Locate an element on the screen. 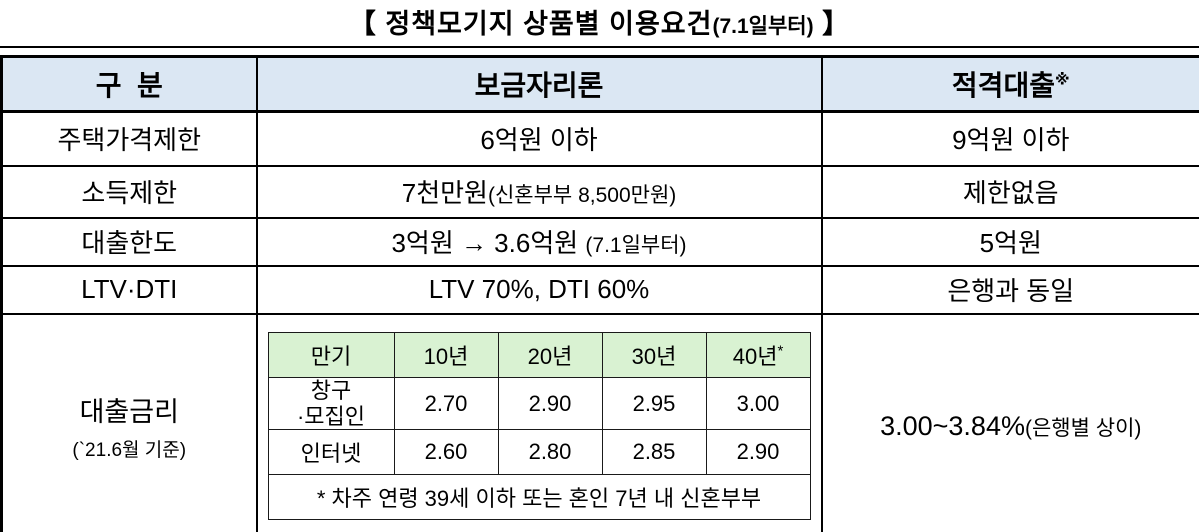 The image size is (1199, 532). header-qualified: 적격대출※ is located at coordinates (1009, 84).